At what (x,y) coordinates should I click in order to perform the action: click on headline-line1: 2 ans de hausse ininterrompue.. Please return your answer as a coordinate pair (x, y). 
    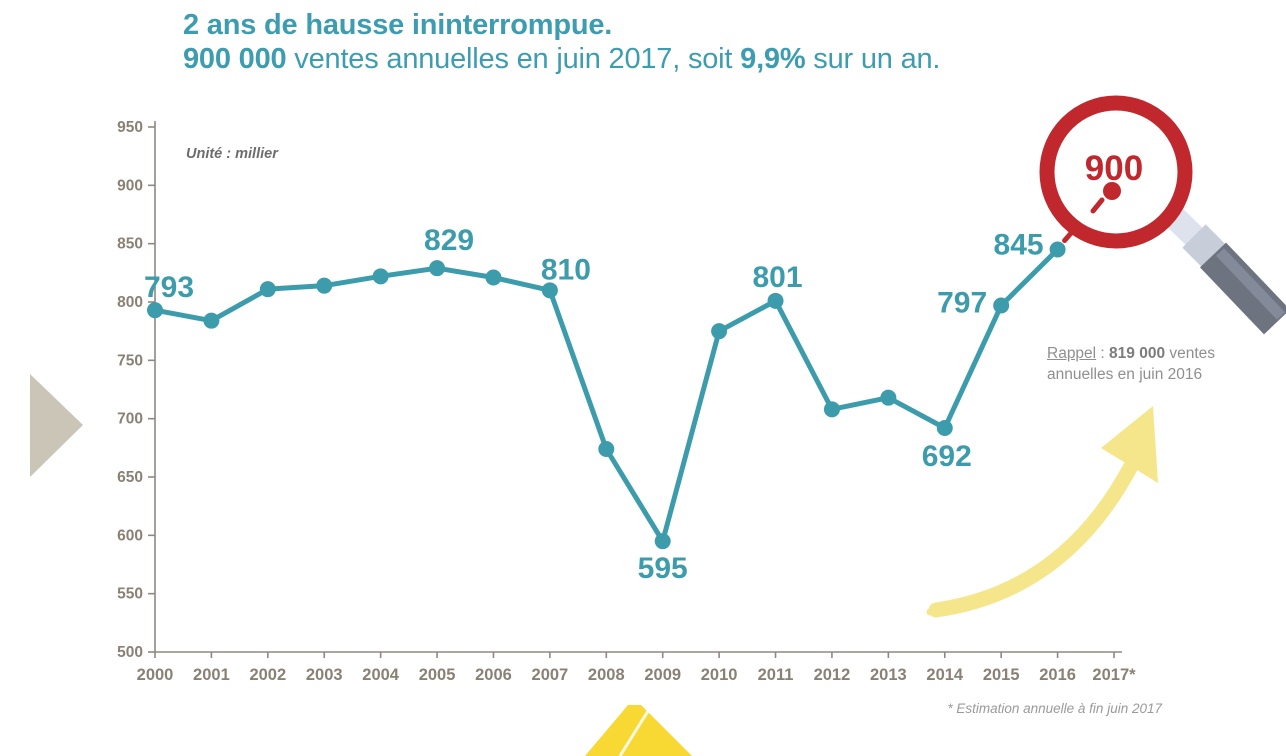
    Looking at the image, I should click on (398, 25).